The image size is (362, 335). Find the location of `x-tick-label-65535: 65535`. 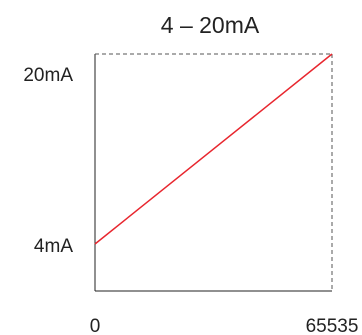

x-tick-label-65535: 65535 is located at coordinates (332, 325).